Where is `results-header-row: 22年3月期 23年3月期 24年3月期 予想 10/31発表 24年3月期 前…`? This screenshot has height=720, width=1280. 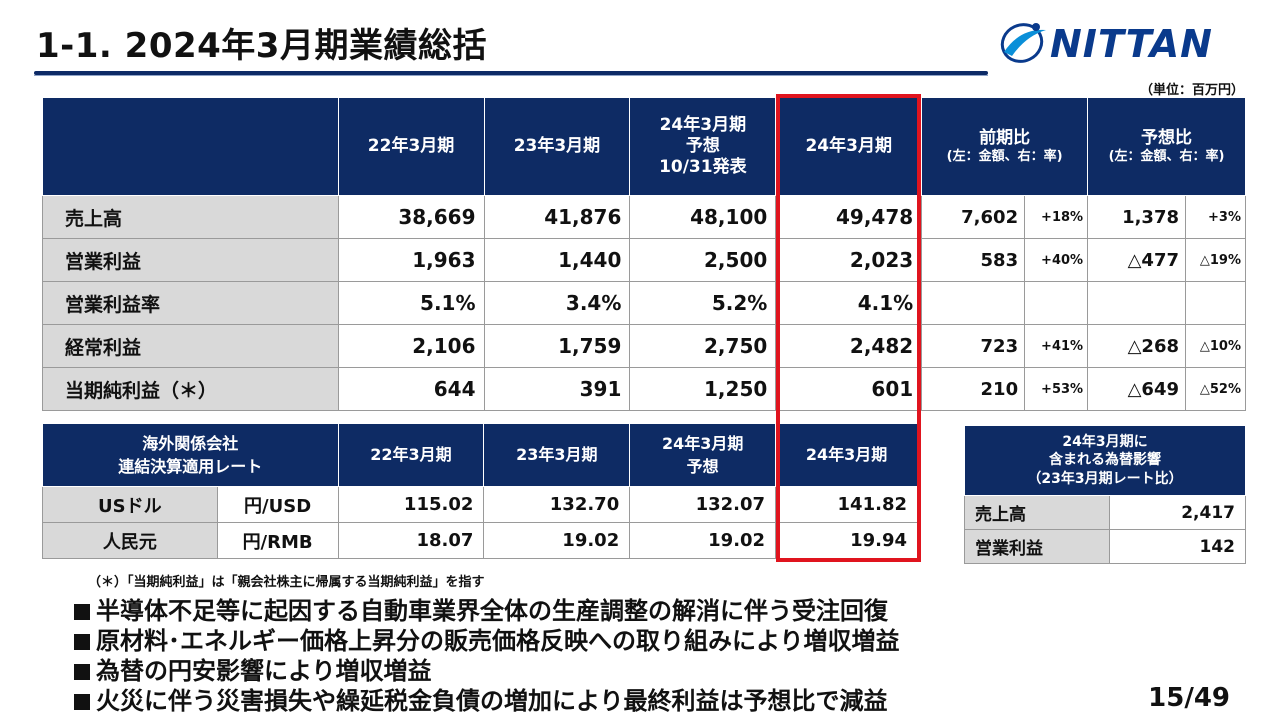
results-header-row: 22年3月期 23年3月期 24年3月期 予想 10/31発表 24年3月期 前… is located at coordinates (644, 146).